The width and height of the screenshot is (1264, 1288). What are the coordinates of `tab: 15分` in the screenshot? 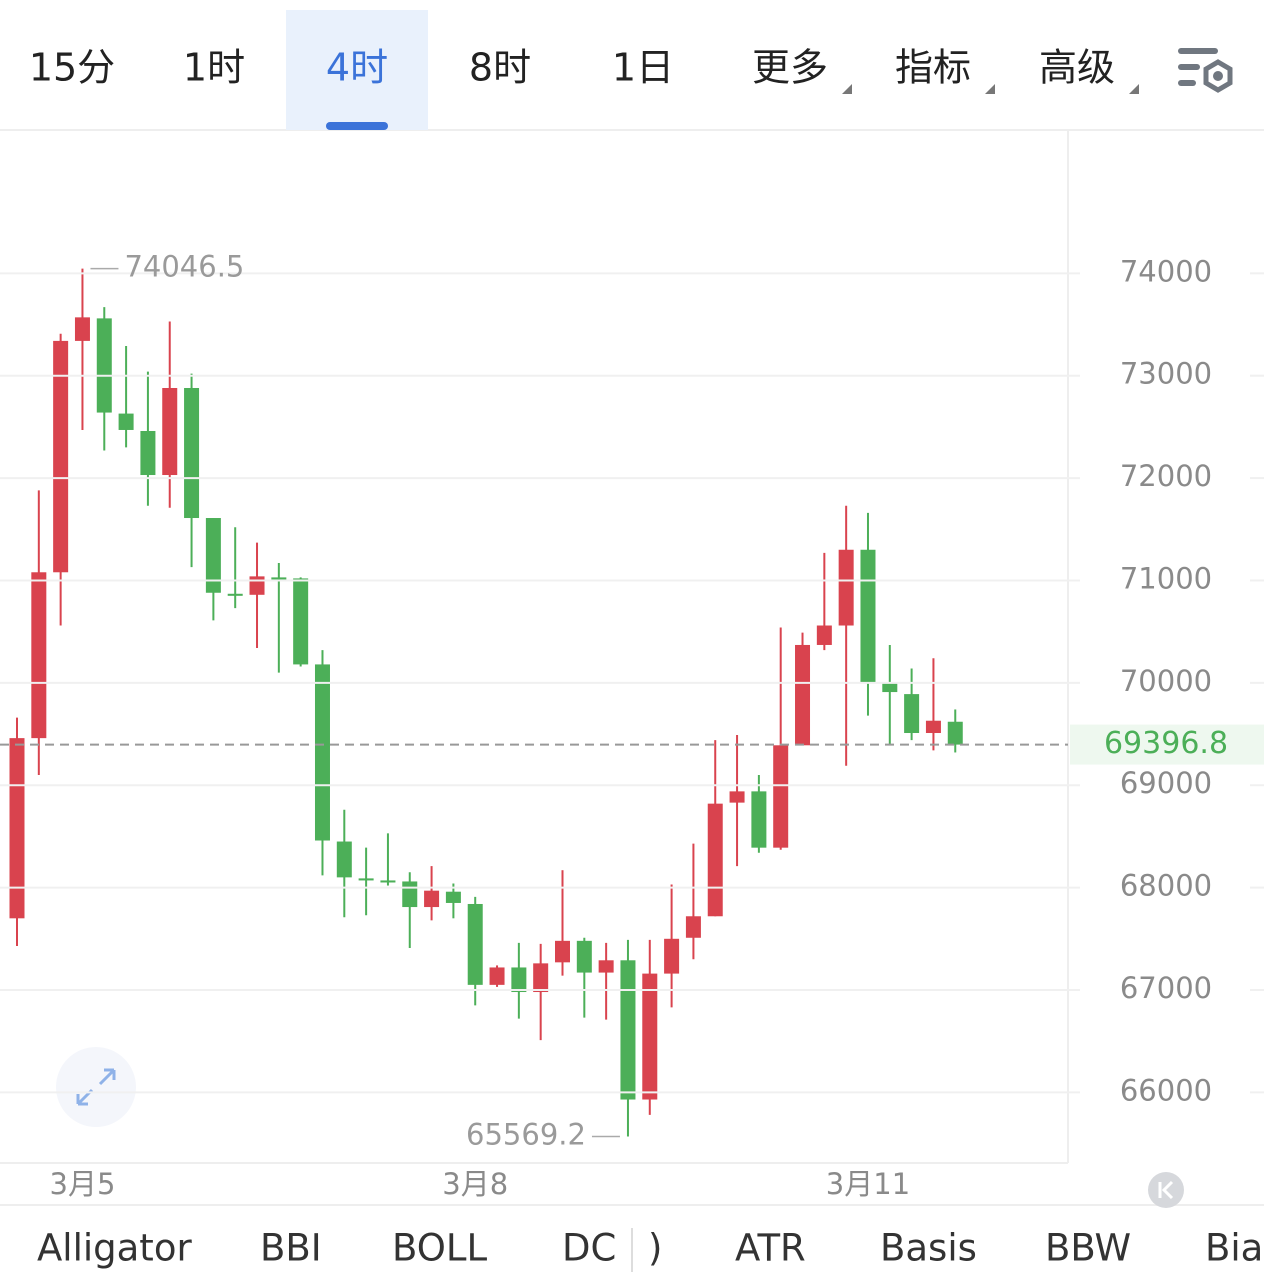 It's located at (72, 68).